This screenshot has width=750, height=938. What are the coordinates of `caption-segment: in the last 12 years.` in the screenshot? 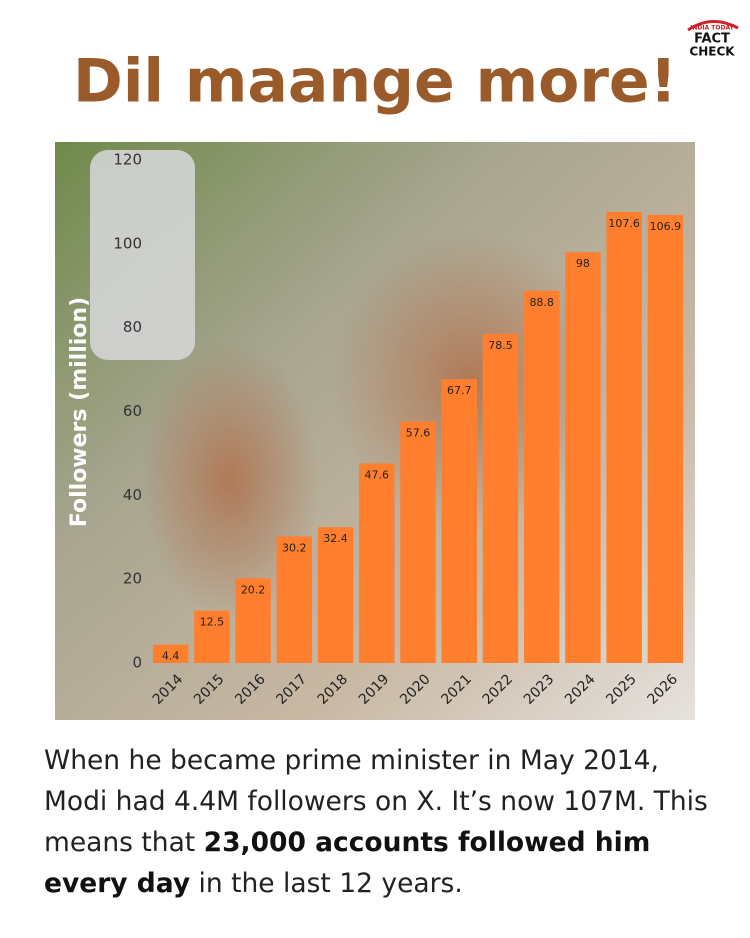 It's located at (326, 883).